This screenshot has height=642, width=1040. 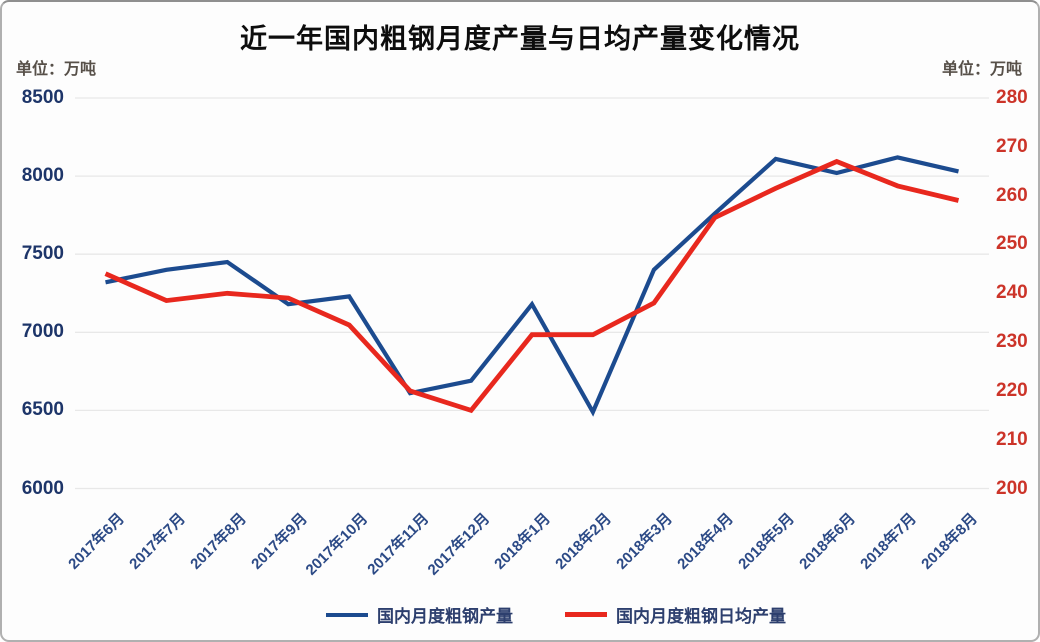 I want to click on right-axis-tick-210: 210, so click(x=1012, y=439).